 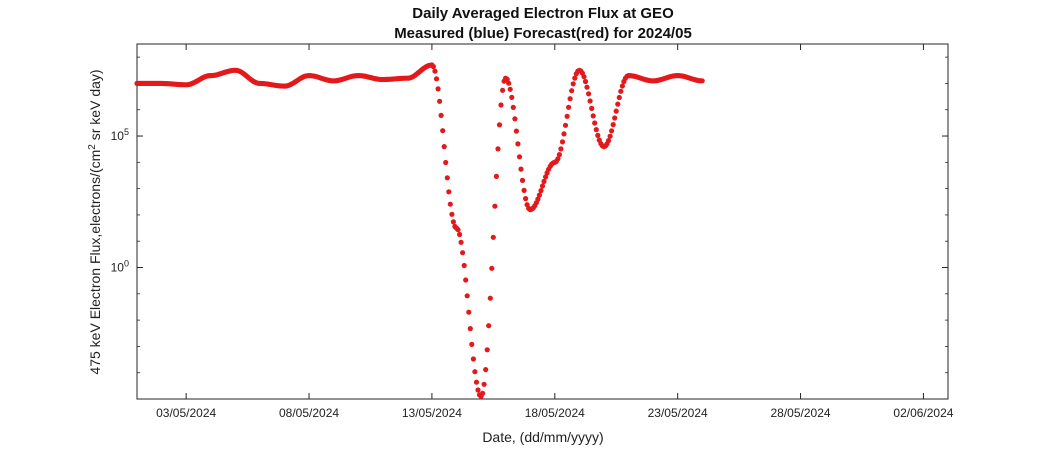 What do you see at coordinates (120, 135) in the screenshot?
I see `y-tick-label: 105` at bounding box center [120, 135].